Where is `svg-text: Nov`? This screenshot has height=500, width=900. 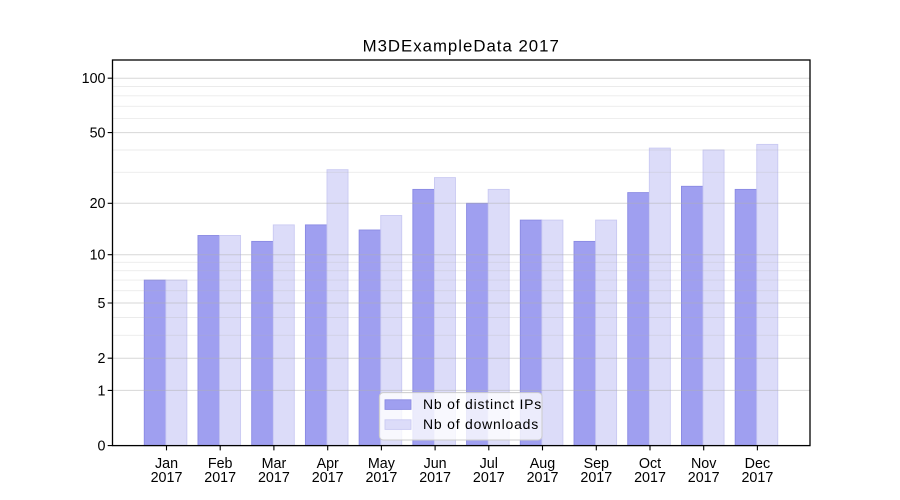
svg-text: Nov is located at coordinates (704, 464).